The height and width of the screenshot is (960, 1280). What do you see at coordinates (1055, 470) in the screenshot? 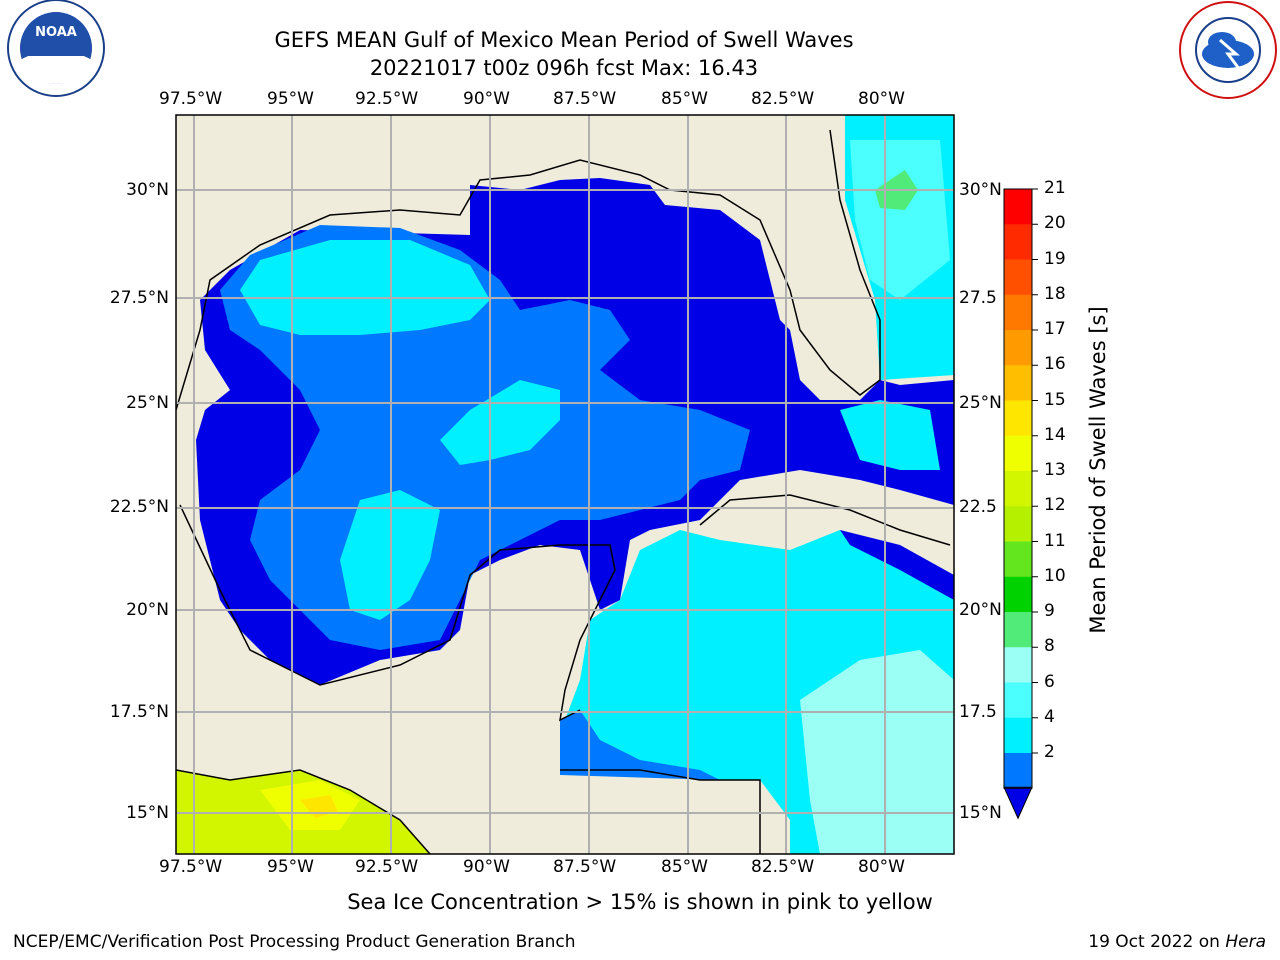
I see `colorbar-tick-label: 13` at bounding box center [1055, 470].